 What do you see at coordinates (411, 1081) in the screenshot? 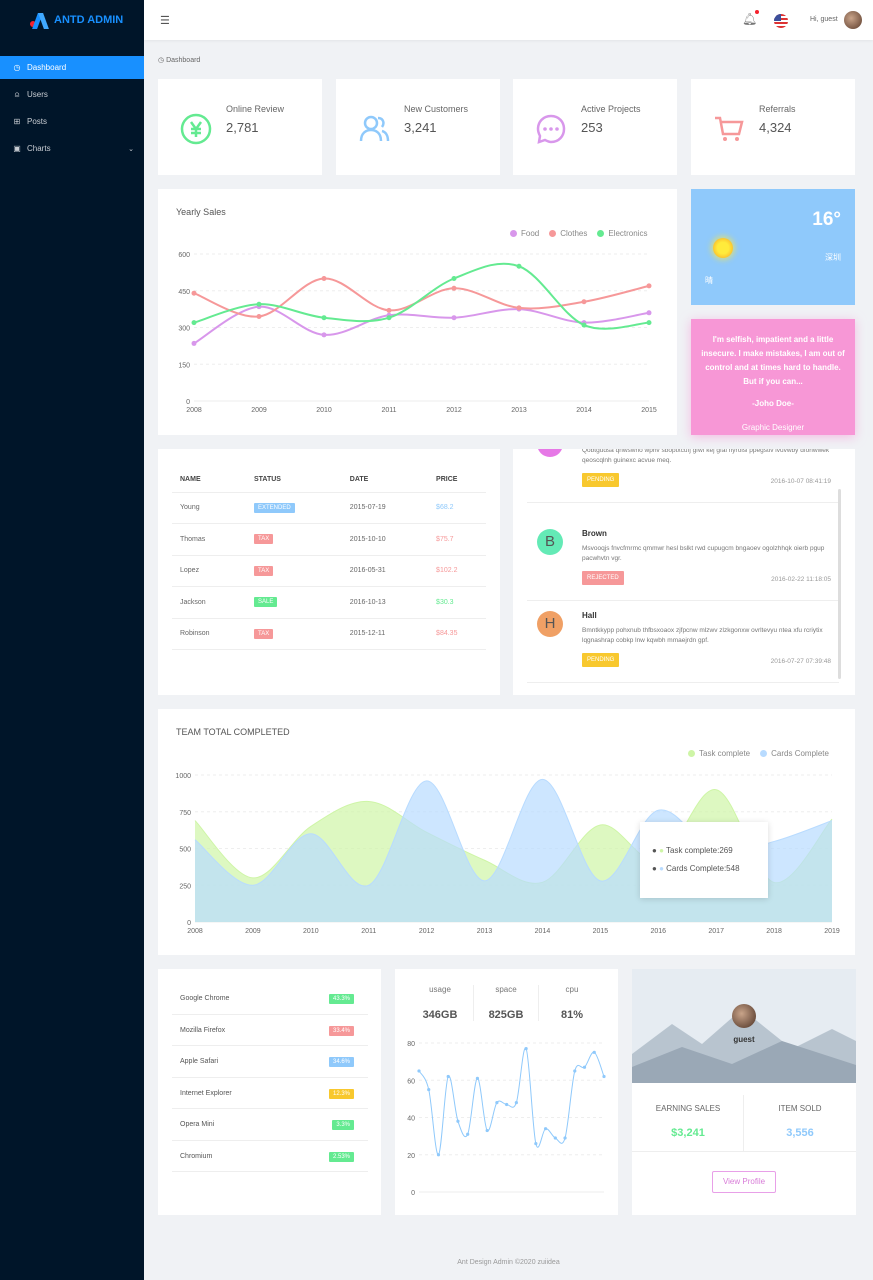
I see `y-tick-label: 60` at bounding box center [411, 1081].